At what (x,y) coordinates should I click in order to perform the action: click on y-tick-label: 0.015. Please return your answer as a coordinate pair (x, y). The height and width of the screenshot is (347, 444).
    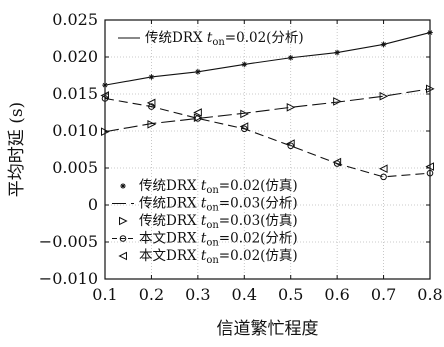
    Looking at the image, I should click on (75, 93).